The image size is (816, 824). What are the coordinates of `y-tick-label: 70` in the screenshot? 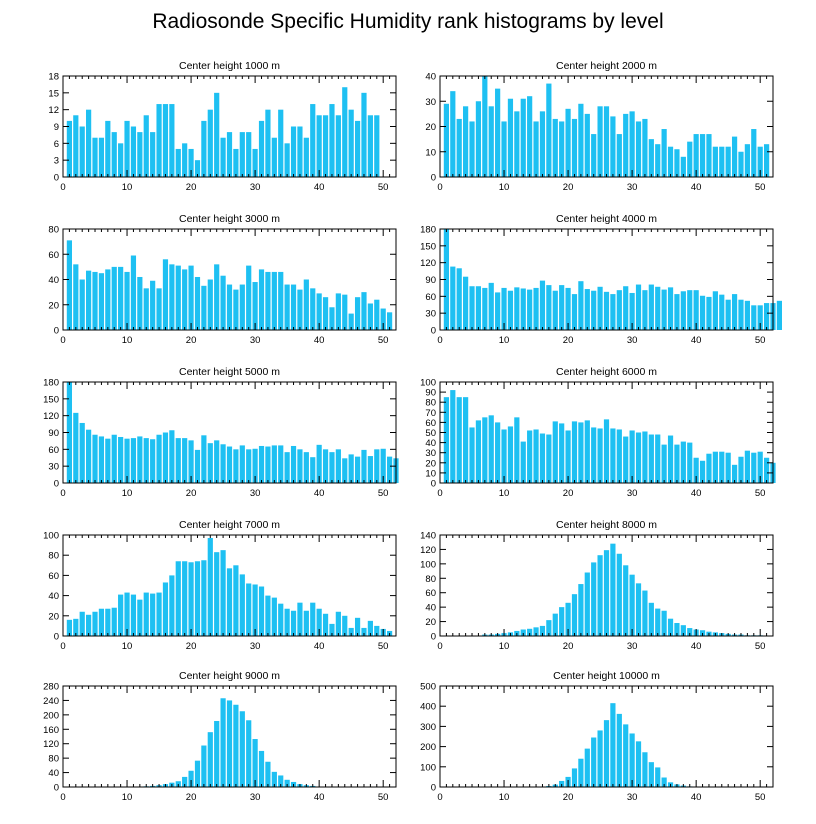 It's located at (430, 413).